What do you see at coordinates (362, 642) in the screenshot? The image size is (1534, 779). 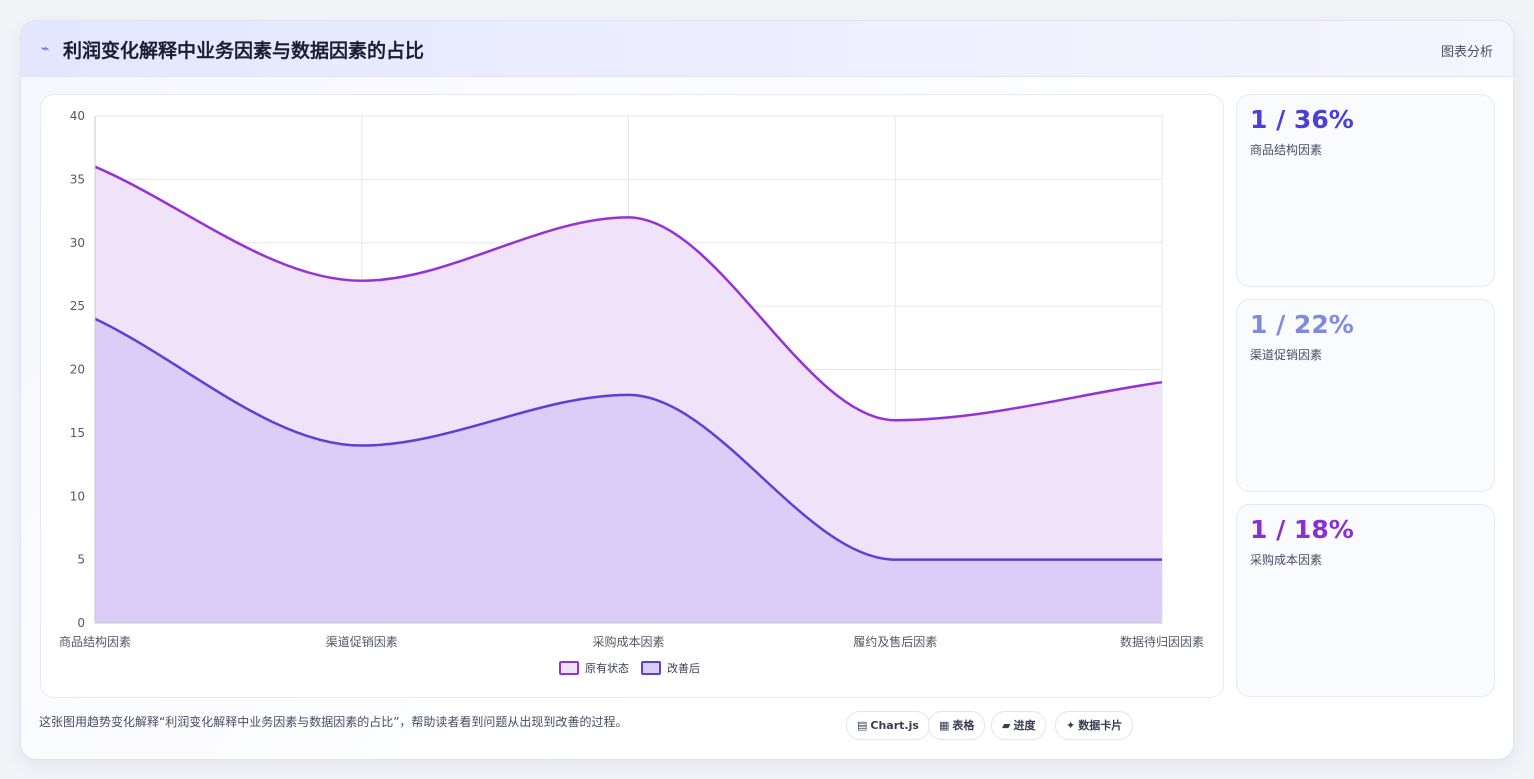 I see `x-tick-label: 渠道促销因素` at bounding box center [362, 642].